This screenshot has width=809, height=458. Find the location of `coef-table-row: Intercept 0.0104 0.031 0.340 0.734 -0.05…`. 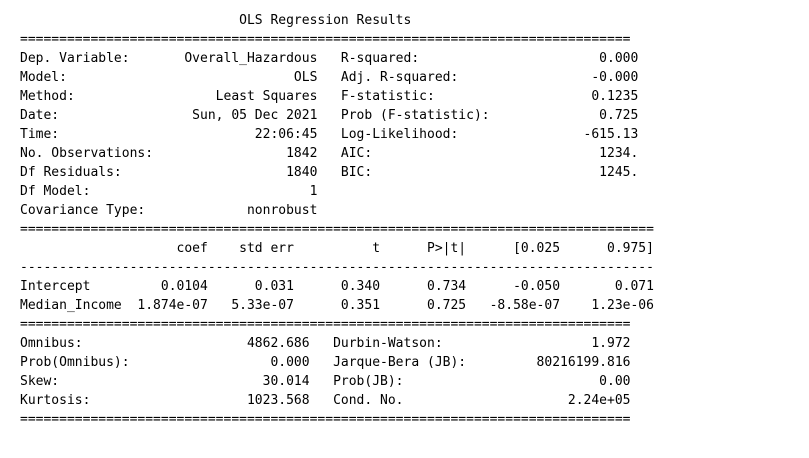

coef-table-row: Intercept 0.0104 0.031 0.340 0.734 -0.05… is located at coordinates (337, 286).